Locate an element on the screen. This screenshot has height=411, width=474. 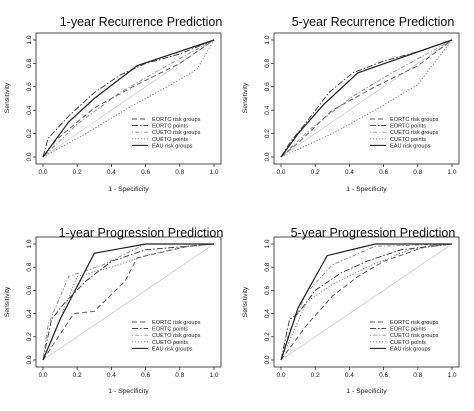
chart-title: 1-year Progression Prediction is located at coordinates (141, 233).